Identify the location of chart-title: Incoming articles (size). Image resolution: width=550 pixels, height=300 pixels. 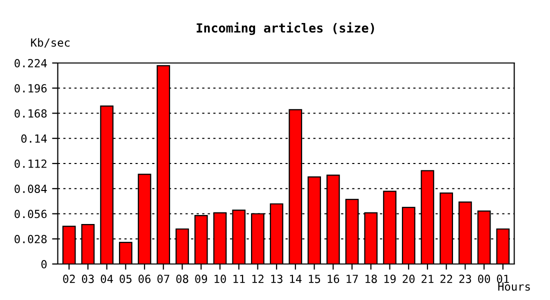
(285, 29).